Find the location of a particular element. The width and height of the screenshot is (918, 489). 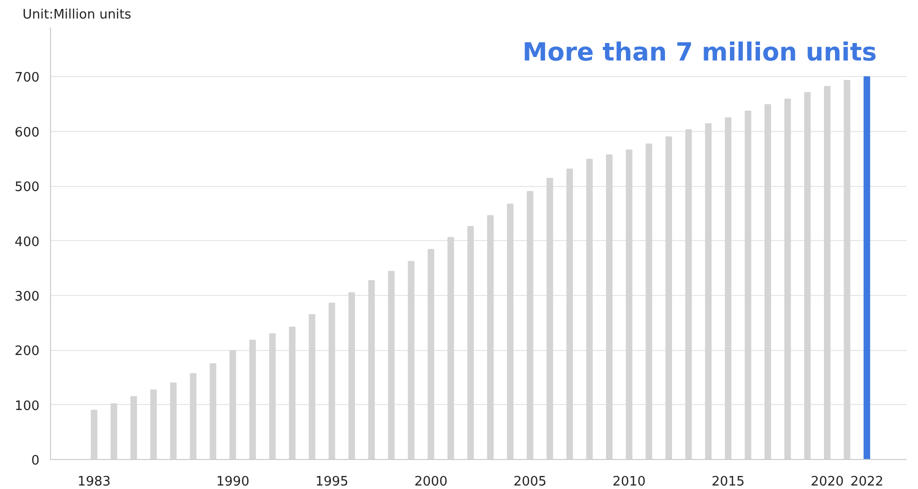

y-axis-title: Unit:Million units is located at coordinates (77, 15).